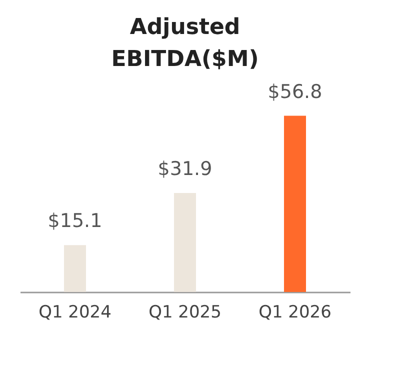 This screenshot has width=412, height=384. What do you see at coordinates (295, 91) in the screenshot?
I see `data-label: $56.8` at bounding box center [295, 91].